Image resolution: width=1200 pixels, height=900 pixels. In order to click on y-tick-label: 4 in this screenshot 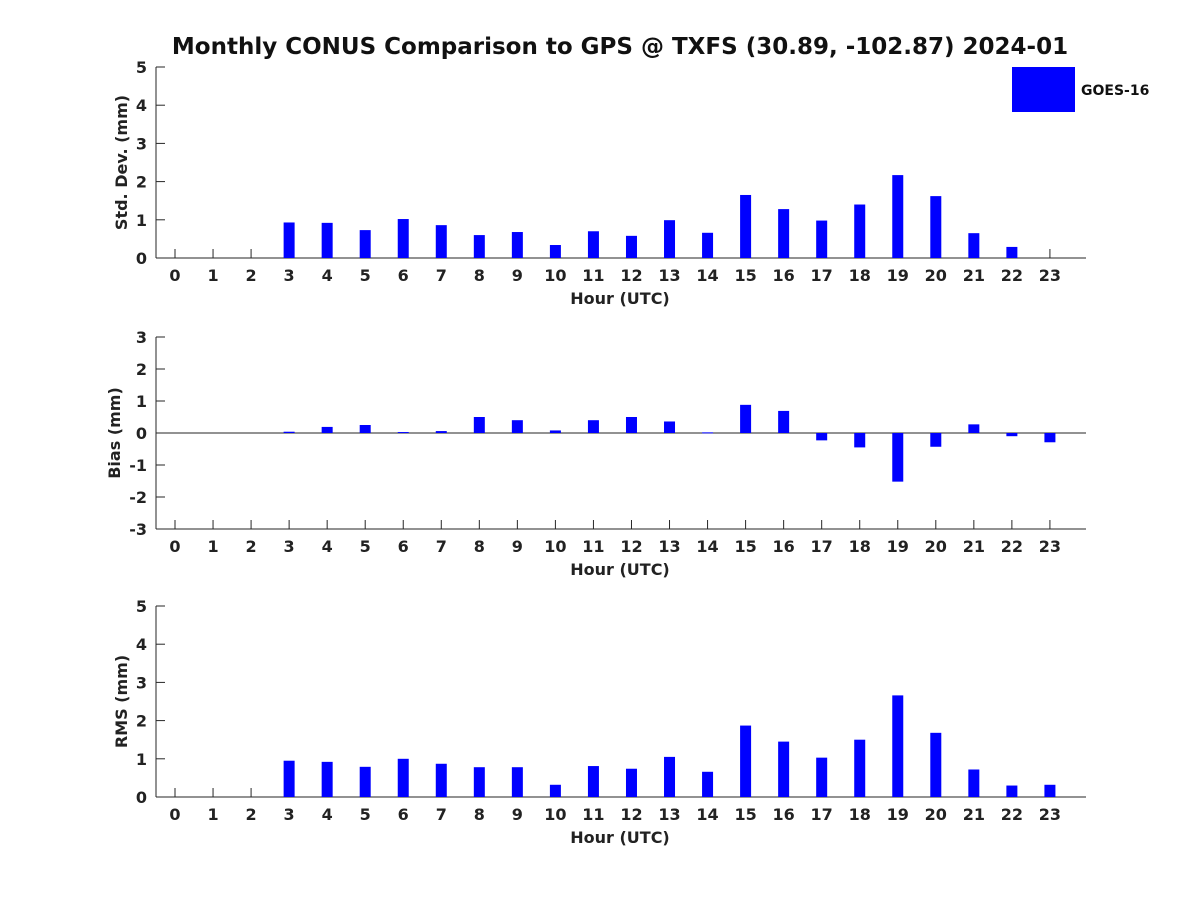, I will do `click(141, 644)`.